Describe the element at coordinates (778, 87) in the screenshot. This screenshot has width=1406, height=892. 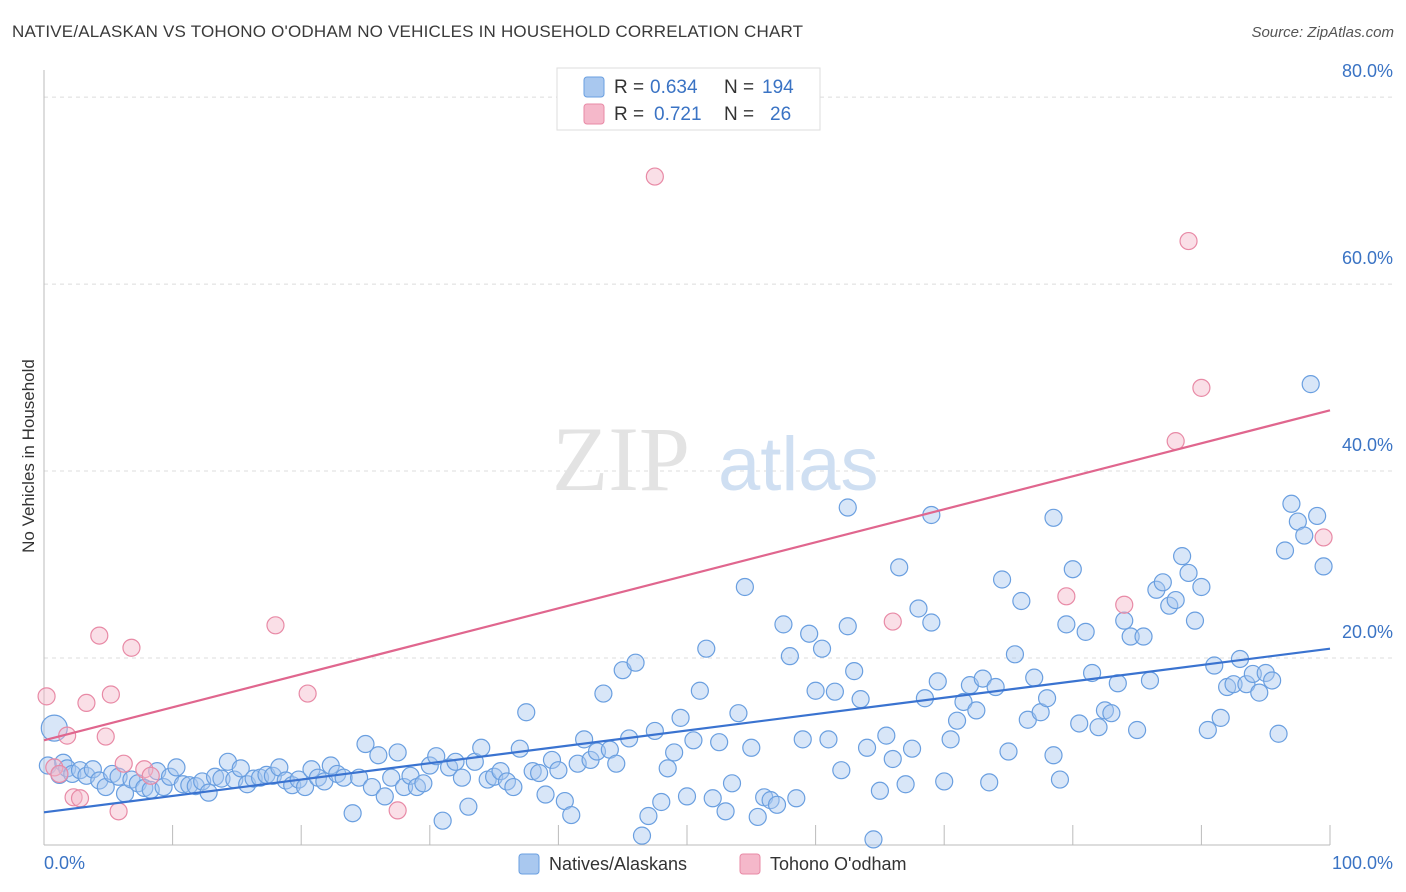
I see `legend-n-value-natives: 194` at that location.